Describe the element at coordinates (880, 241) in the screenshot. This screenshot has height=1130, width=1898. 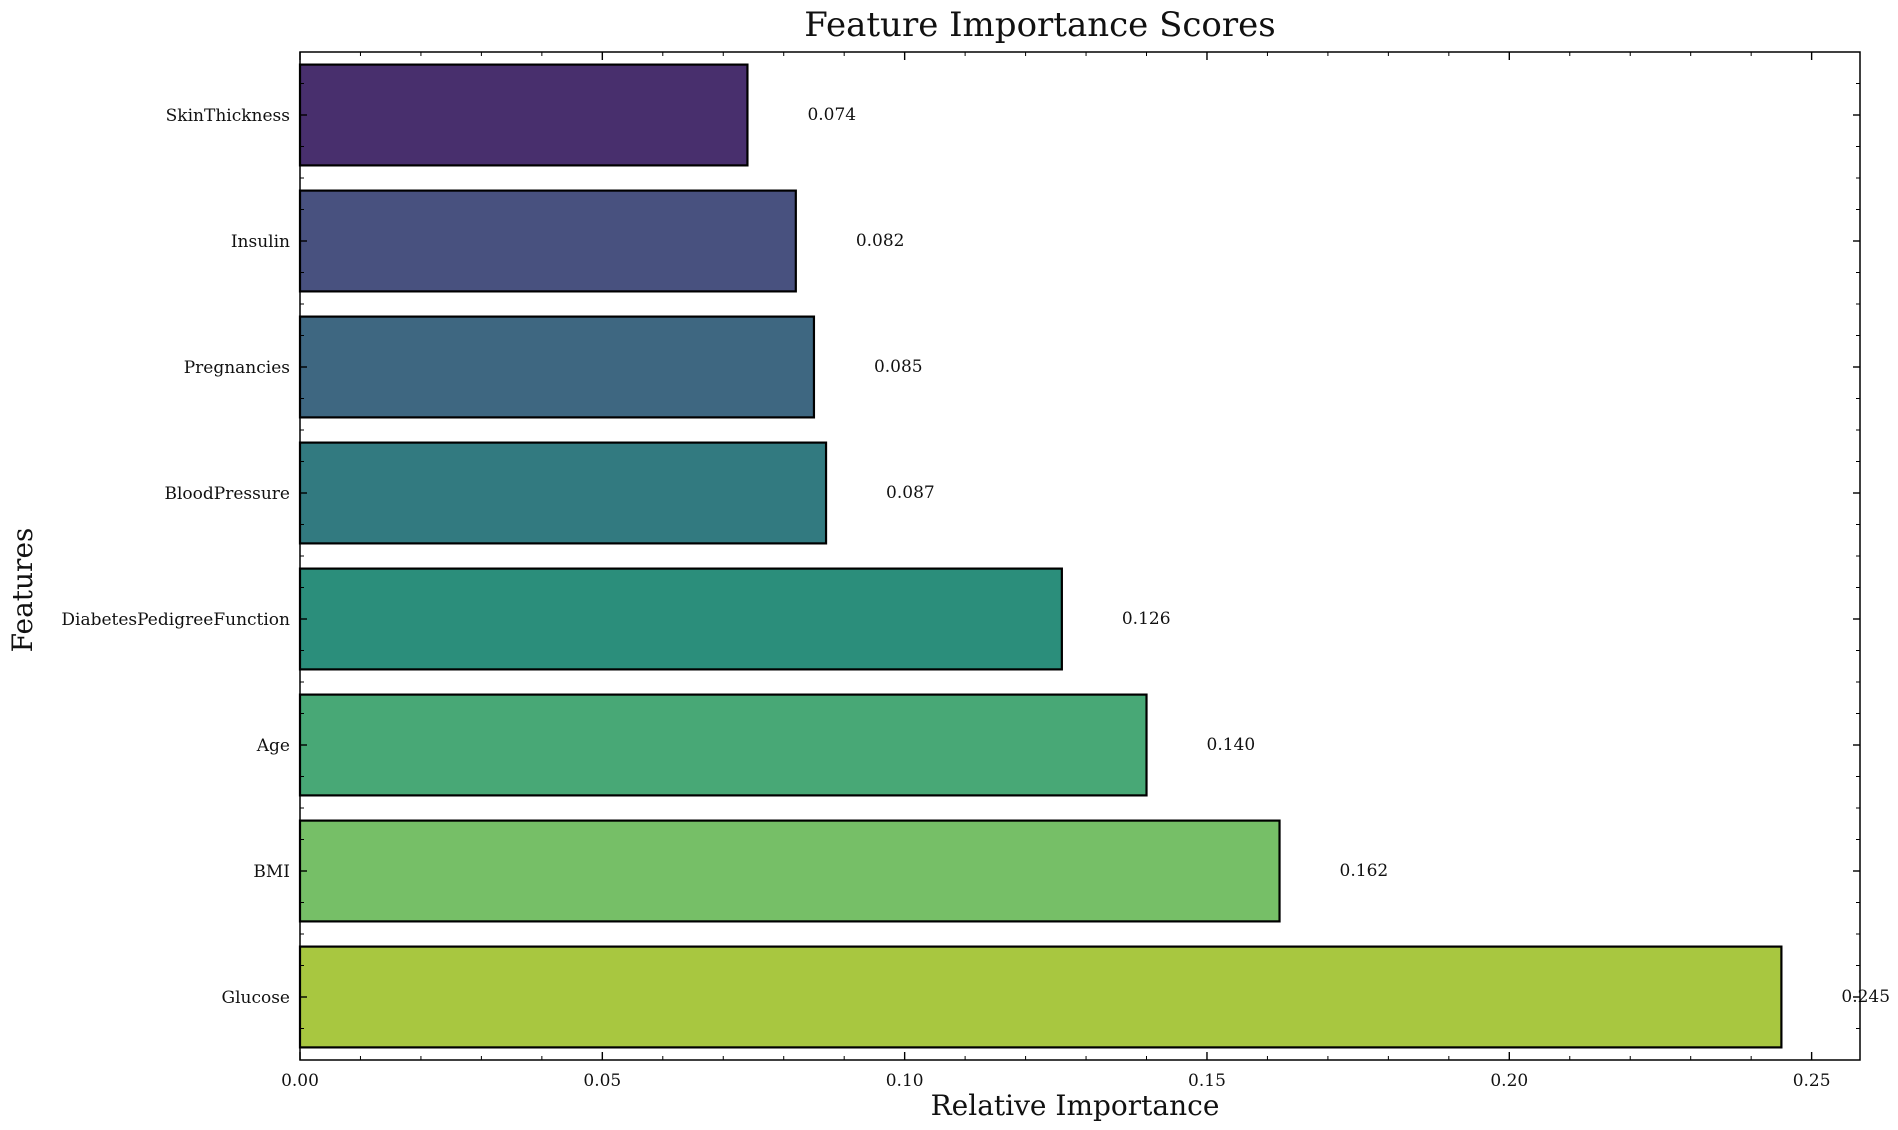
I see `data-label: 0.082` at that location.